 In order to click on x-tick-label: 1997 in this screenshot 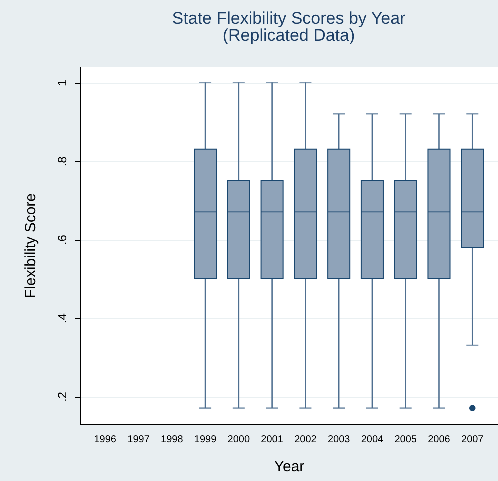, I will do `click(139, 440)`.